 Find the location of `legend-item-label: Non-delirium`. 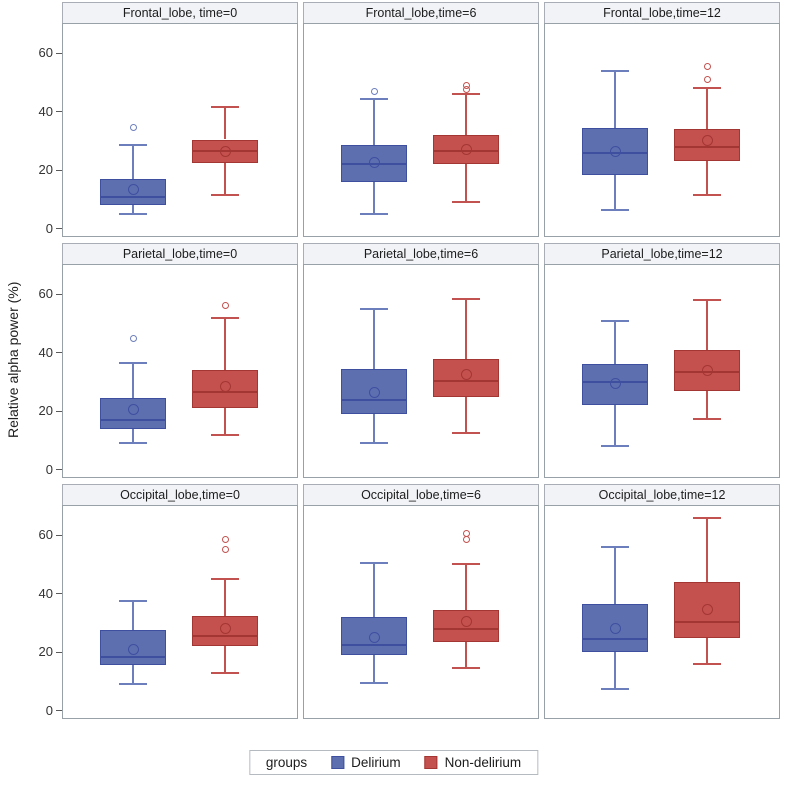

legend-item-label: Non-delirium is located at coordinates (483, 762).